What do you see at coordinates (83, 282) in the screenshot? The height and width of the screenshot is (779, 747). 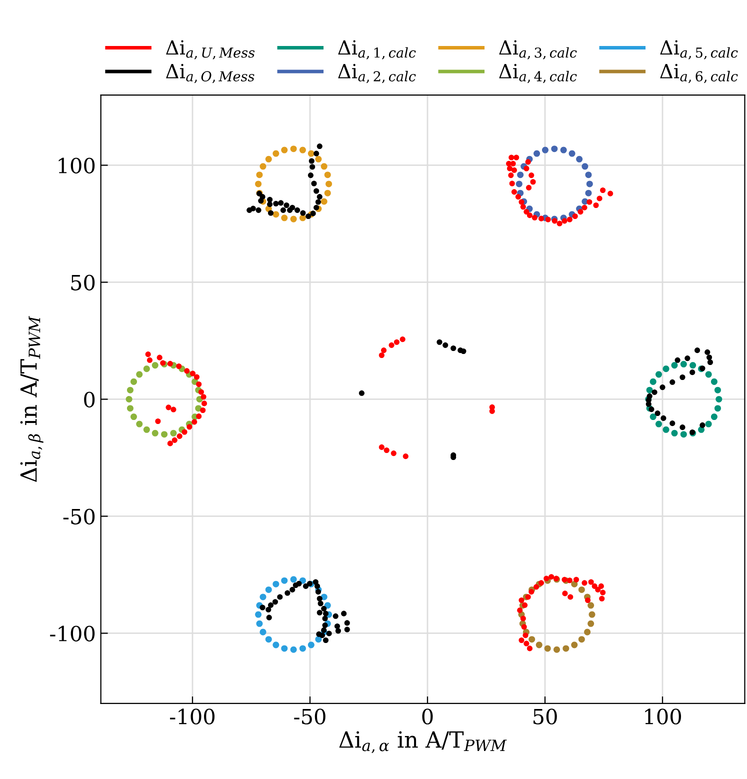 I see `y-tick-label: 50` at bounding box center [83, 282].